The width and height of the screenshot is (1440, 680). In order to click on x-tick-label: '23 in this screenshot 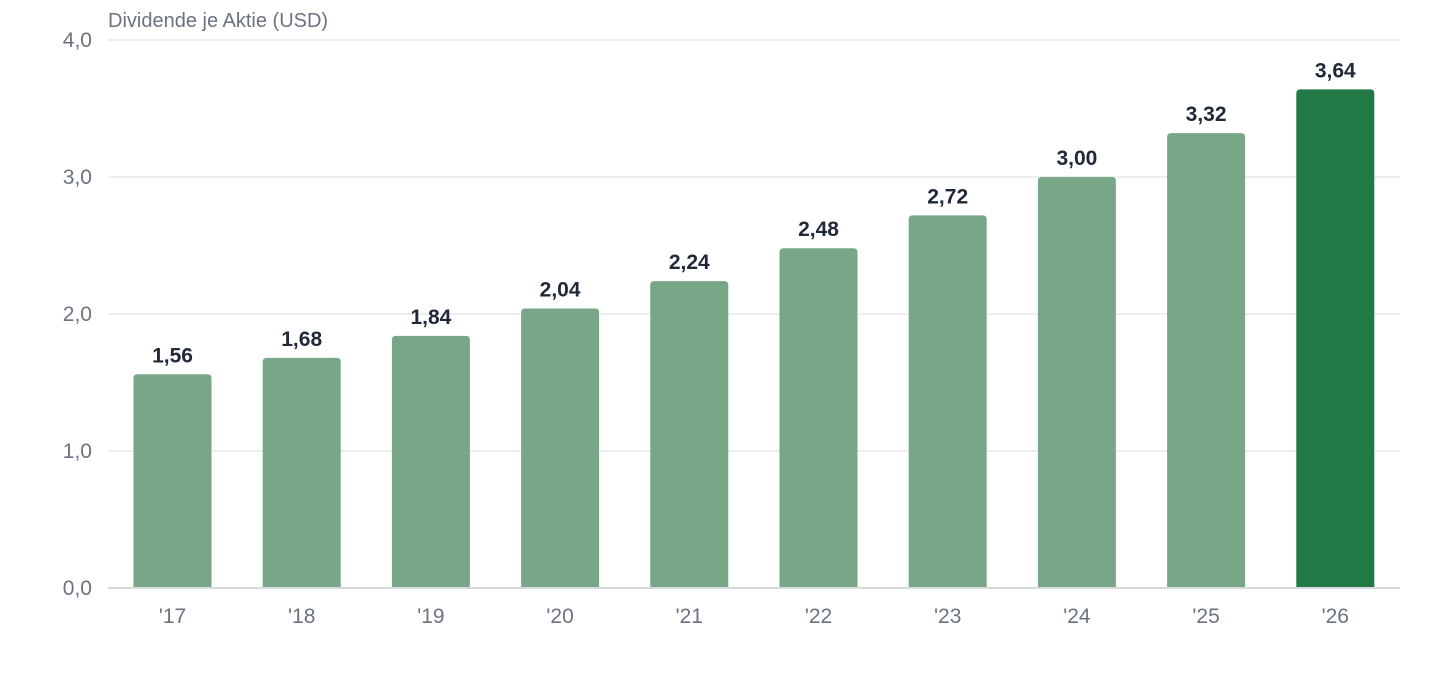, I will do `click(947, 616)`.